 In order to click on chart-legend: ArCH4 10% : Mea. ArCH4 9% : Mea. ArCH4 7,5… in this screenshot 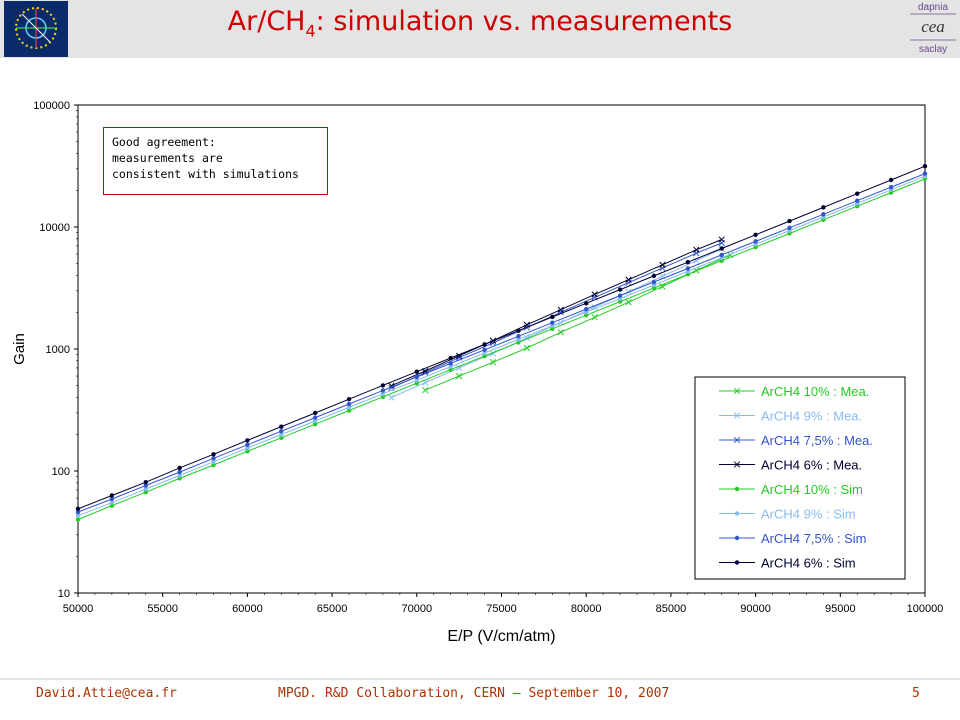, I will do `click(800, 478)`.